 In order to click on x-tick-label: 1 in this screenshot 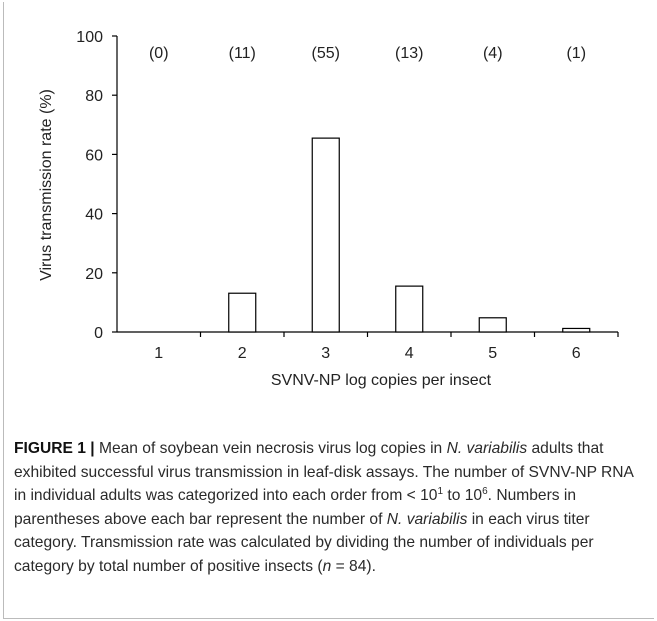, I will do `click(158, 353)`.